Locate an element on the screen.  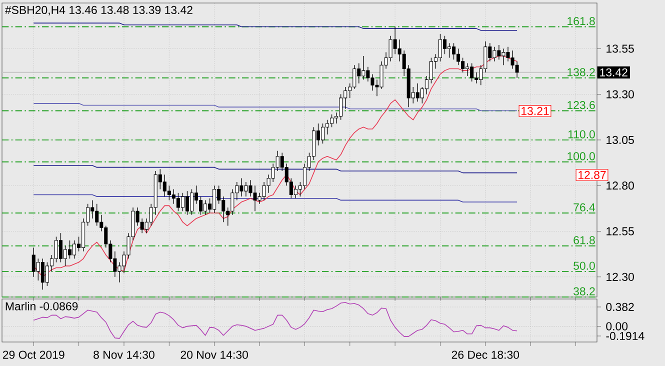
annotation: 100.0 is located at coordinates (581, 156).